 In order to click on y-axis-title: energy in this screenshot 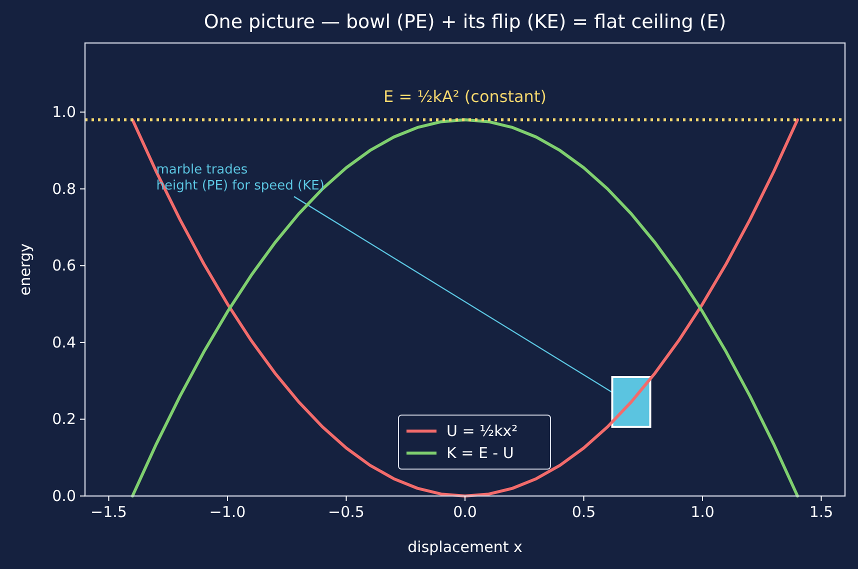, I will do `click(25, 269)`.